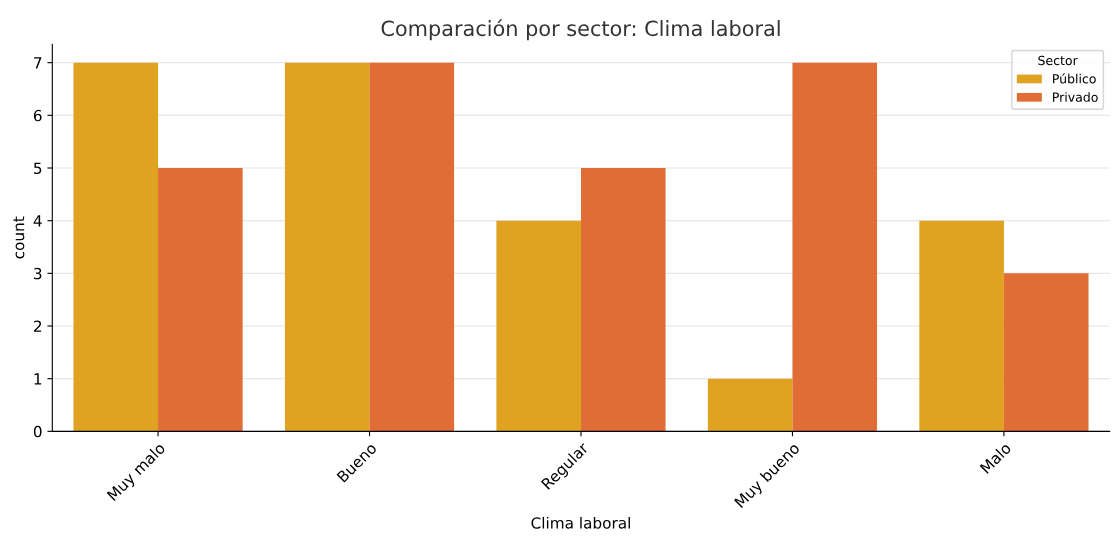 The height and width of the screenshot is (553, 1113). What do you see at coordinates (1075, 97) in the screenshot?
I see `legend-label: Privado` at bounding box center [1075, 97].